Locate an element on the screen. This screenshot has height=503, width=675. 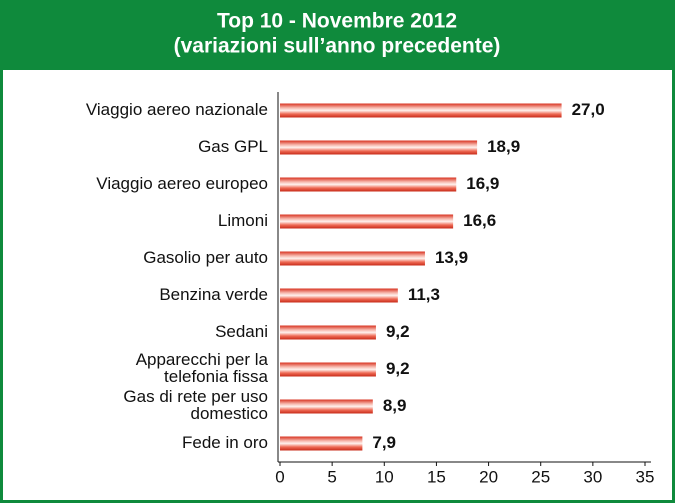
y-tick-label: Sedani is located at coordinates (241, 331).